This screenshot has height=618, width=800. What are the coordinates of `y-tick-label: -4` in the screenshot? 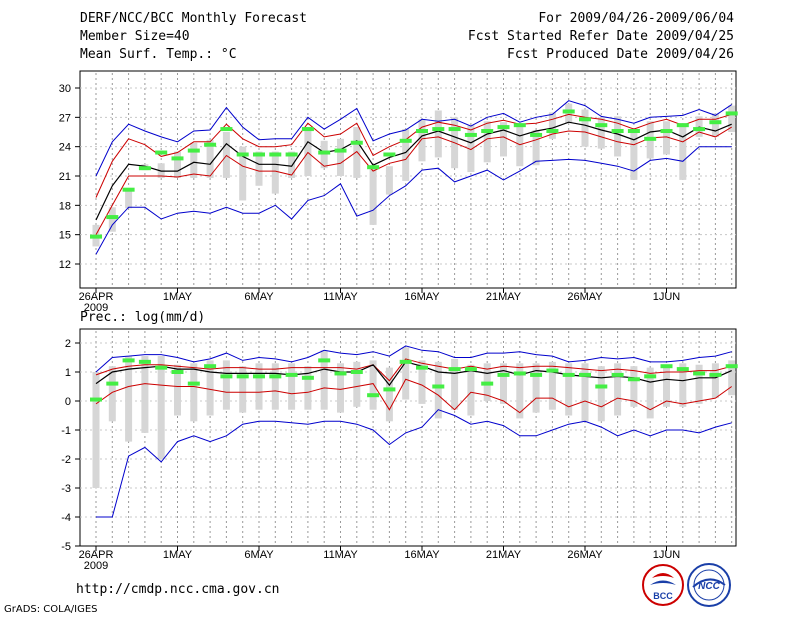 It's located at (66, 518).